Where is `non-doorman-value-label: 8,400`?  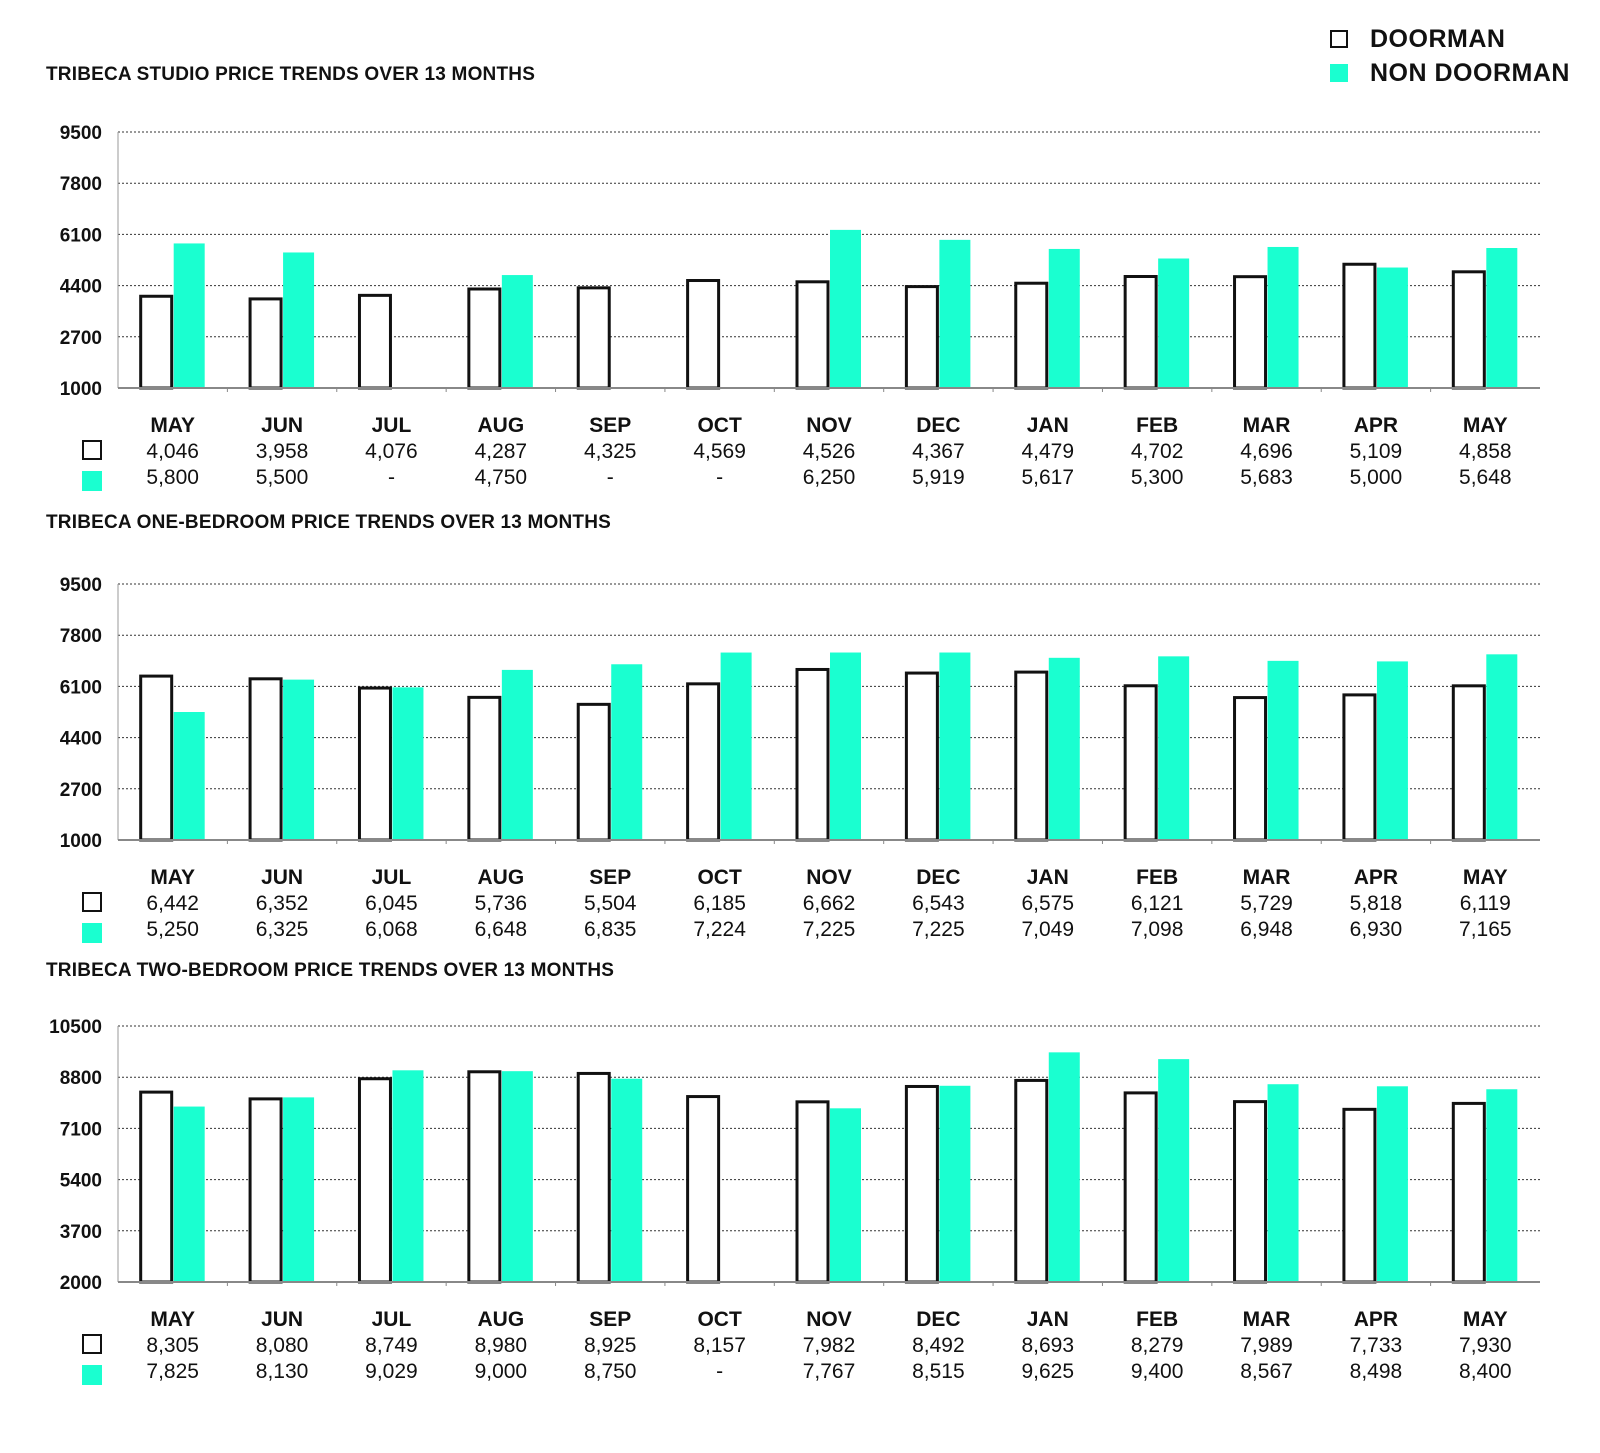
non-doorman-value-label: 8,400 is located at coordinates (1485, 1371).